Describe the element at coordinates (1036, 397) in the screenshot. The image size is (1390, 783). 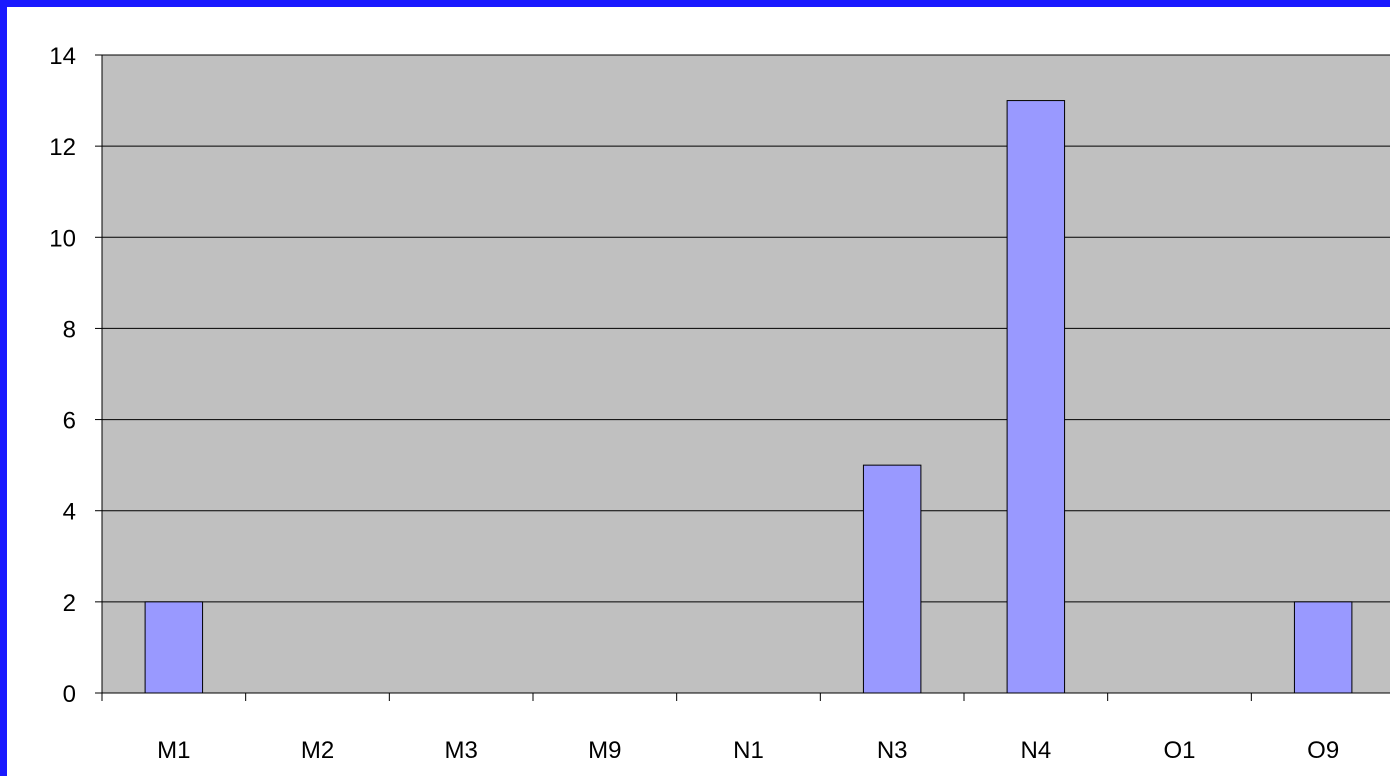
I see `bar-n4` at that location.